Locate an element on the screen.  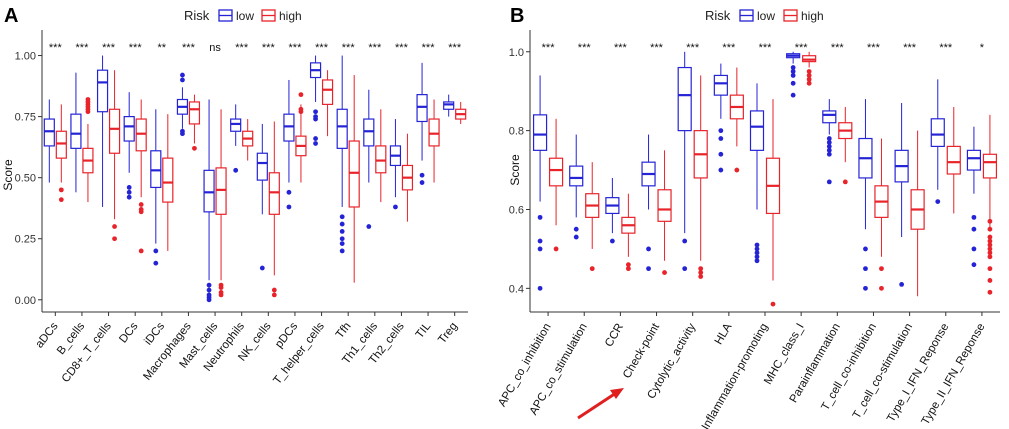
y-tick-label: 0.25 is located at coordinates (25, 240).